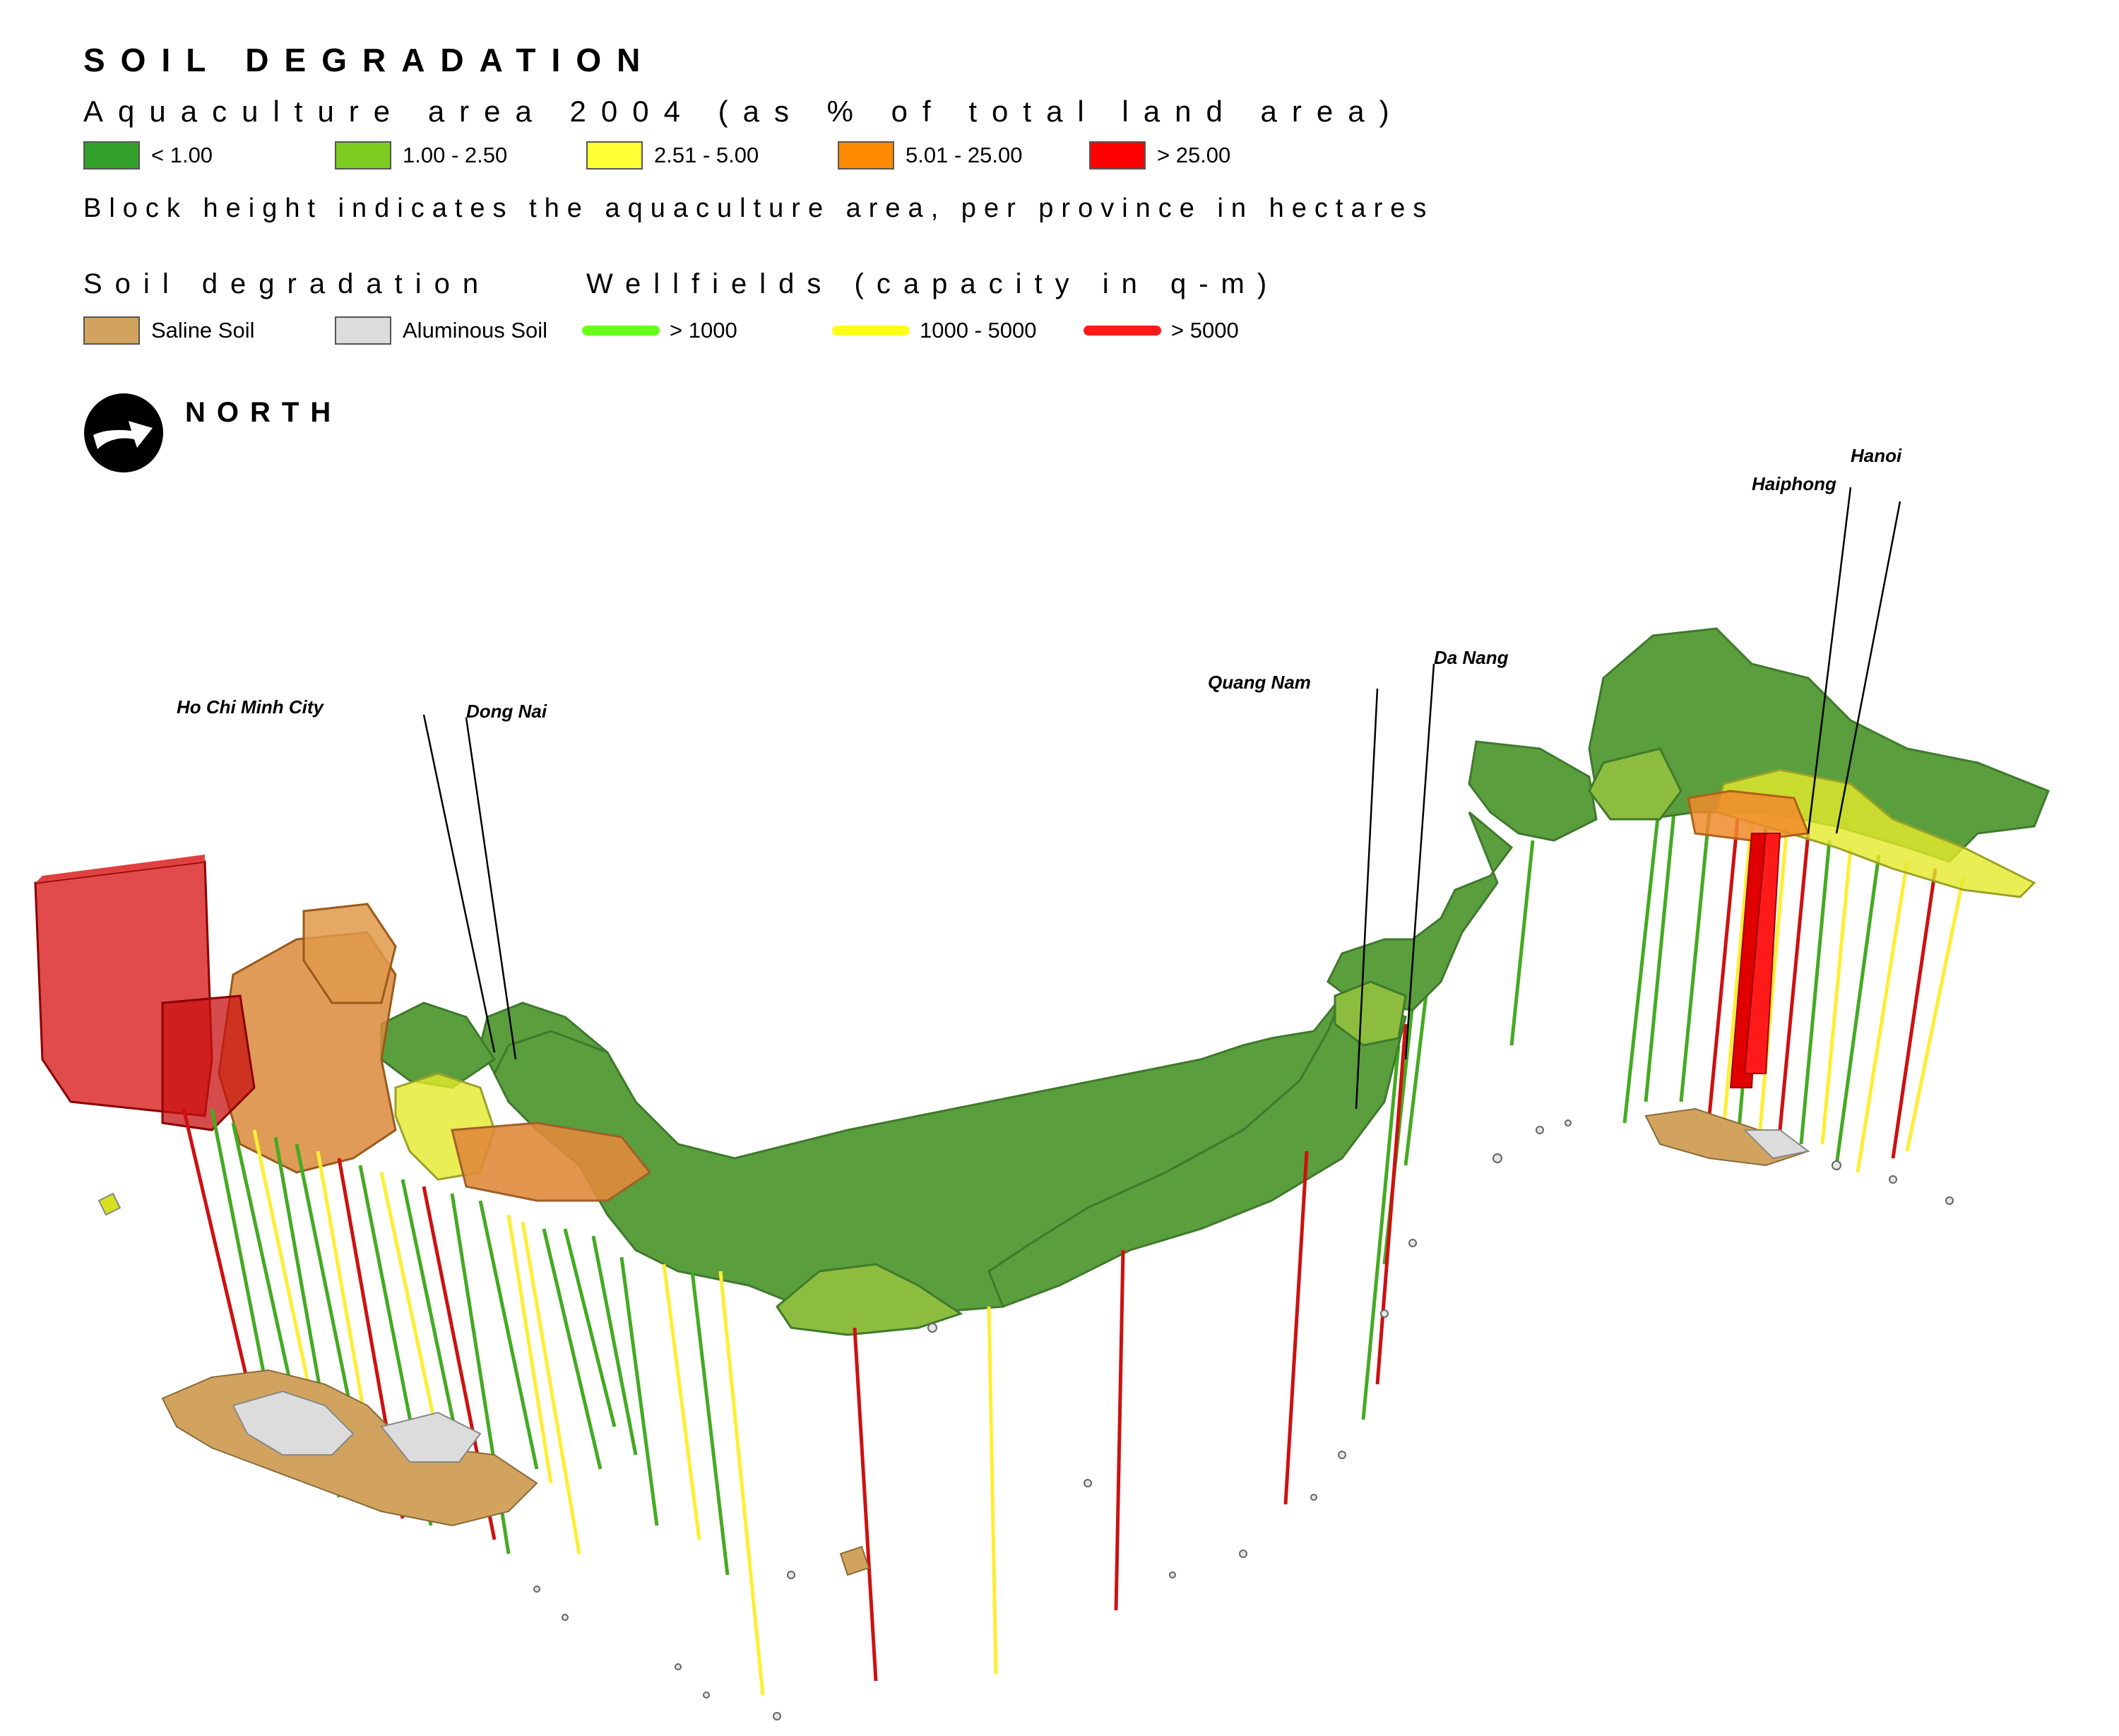 This screenshot has width=2119, height=1736. I want to click on legend-item-aq-2: 2.51 - 5.00, so click(672, 156).